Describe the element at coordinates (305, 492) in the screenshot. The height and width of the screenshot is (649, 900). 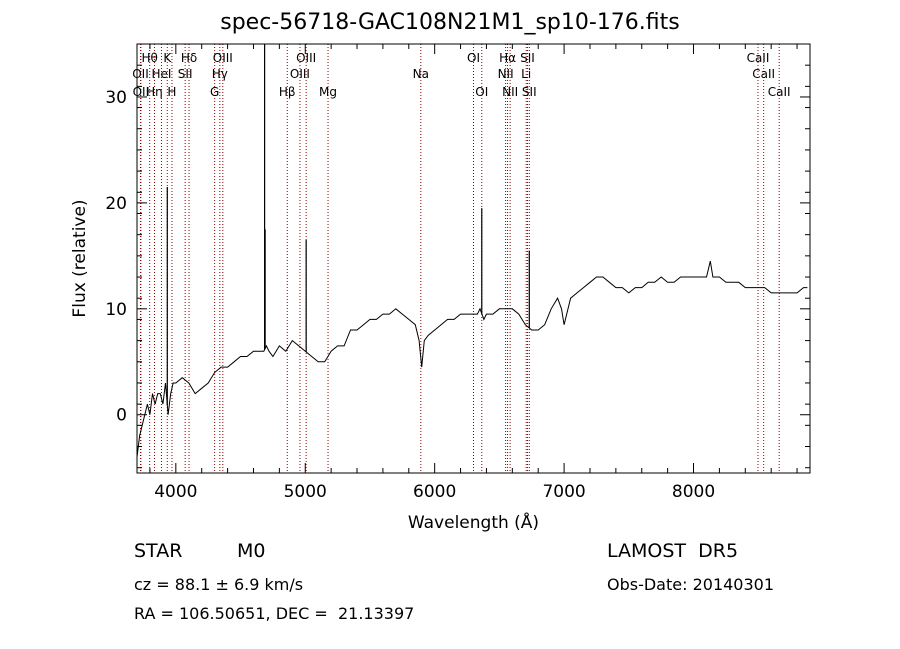
I see `x-tick-label: 5000` at that location.